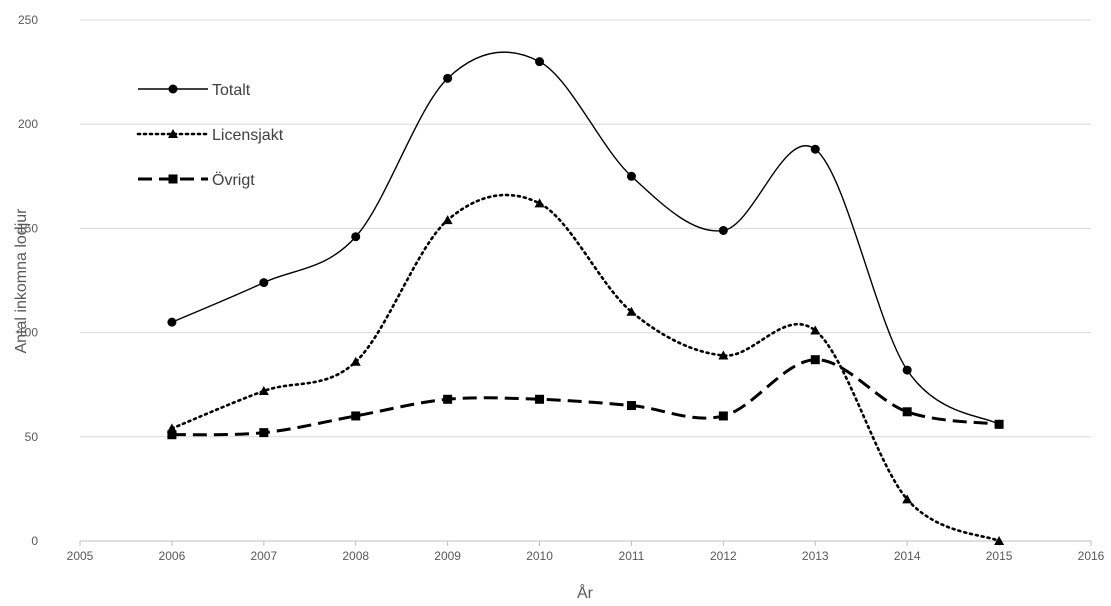 The image size is (1111, 606). I want to click on legend-item: Övrigt, so click(196, 180).